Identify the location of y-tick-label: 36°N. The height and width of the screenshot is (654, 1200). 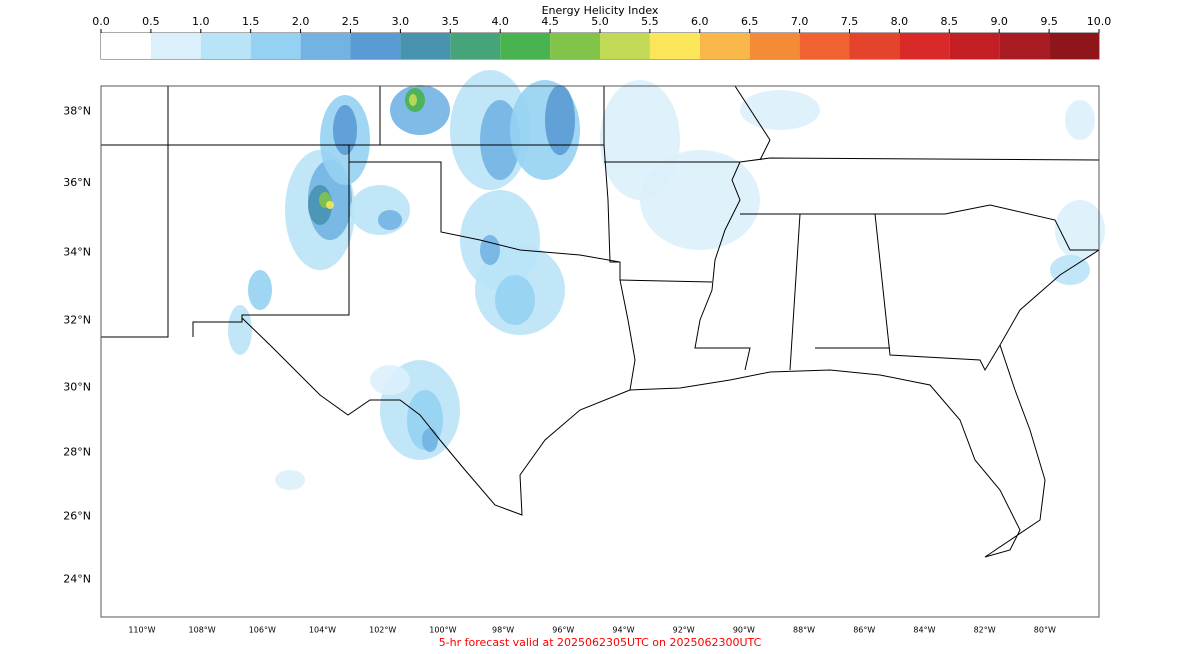
(77, 182).